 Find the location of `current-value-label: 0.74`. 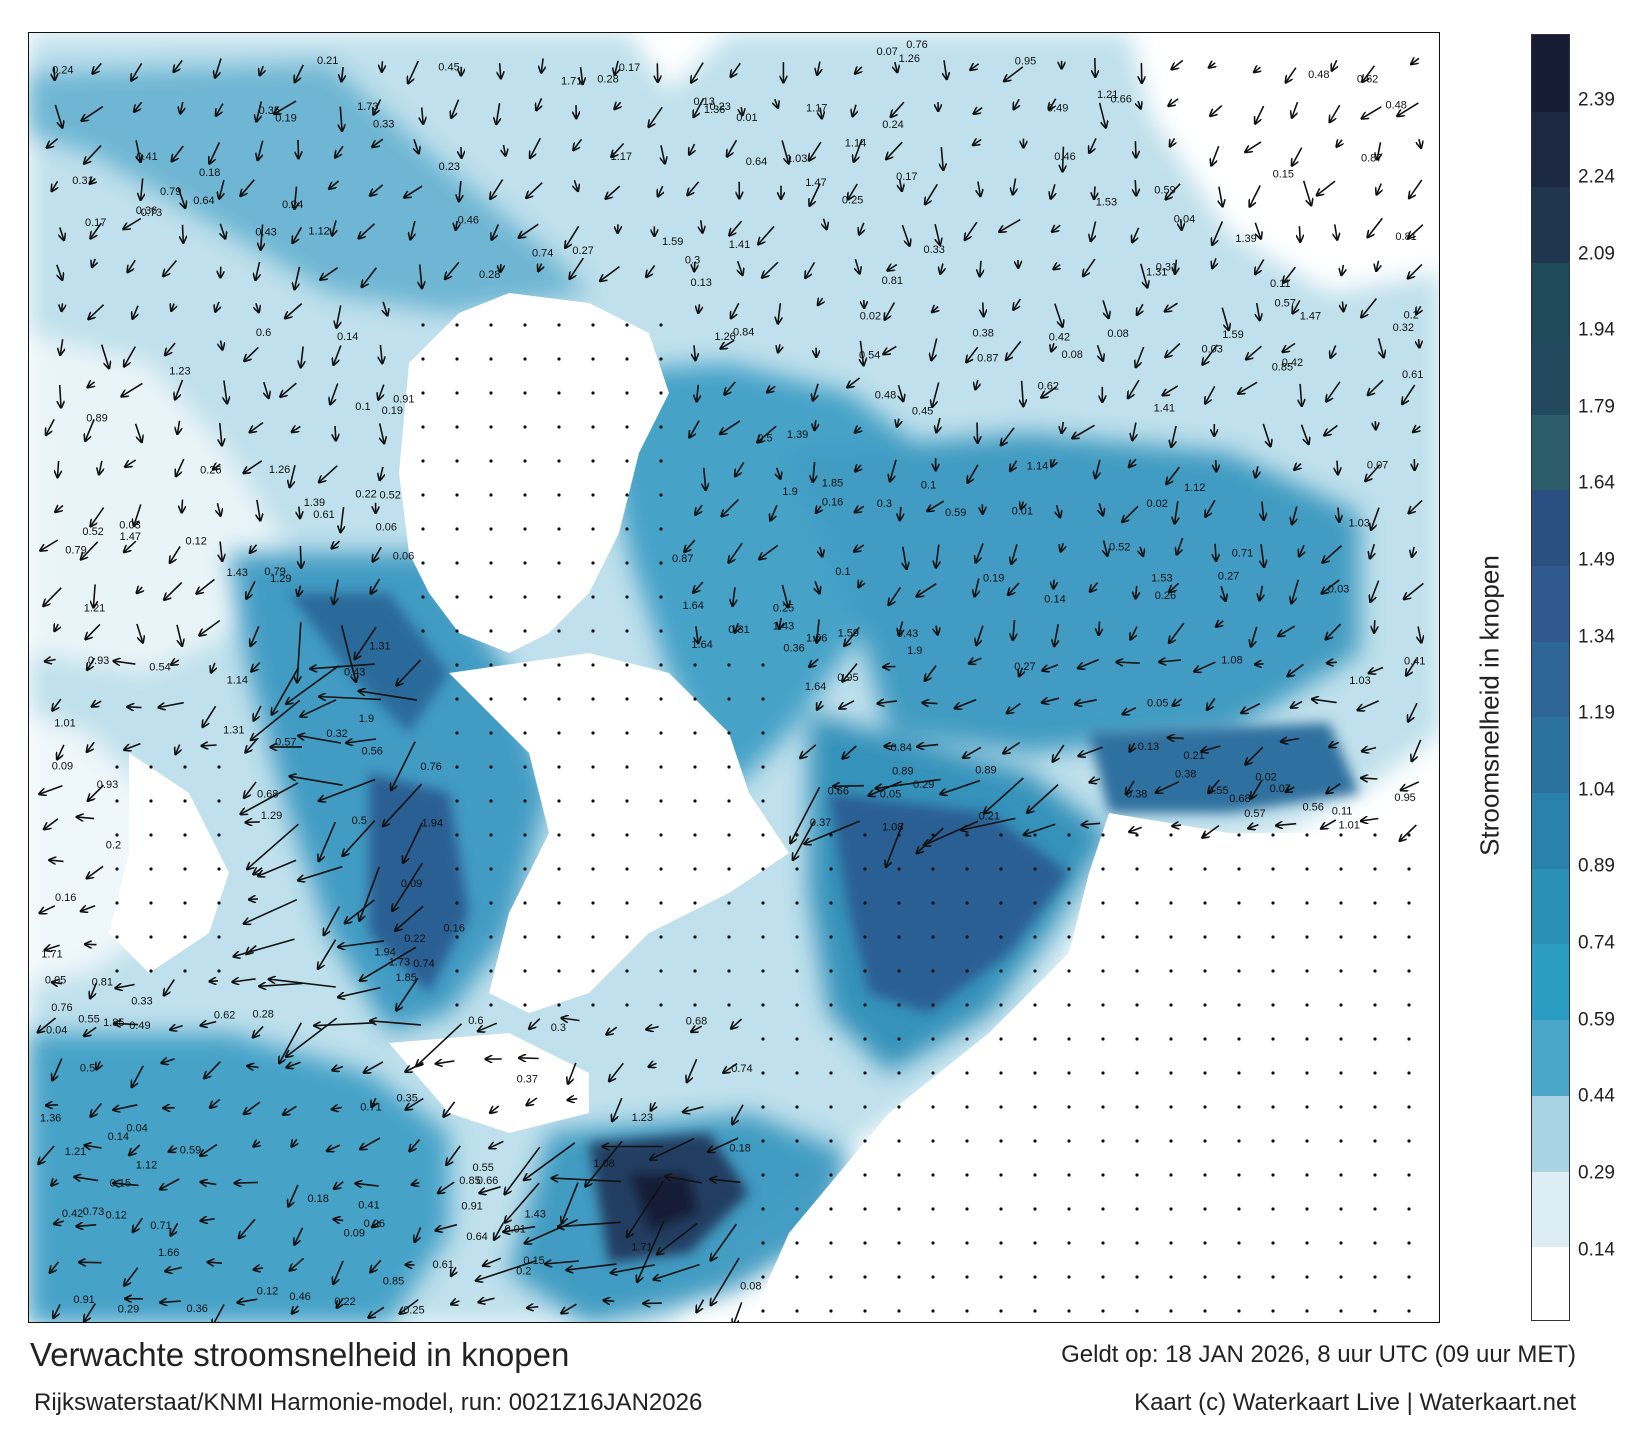

current-value-label: 0.74 is located at coordinates (423, 964).